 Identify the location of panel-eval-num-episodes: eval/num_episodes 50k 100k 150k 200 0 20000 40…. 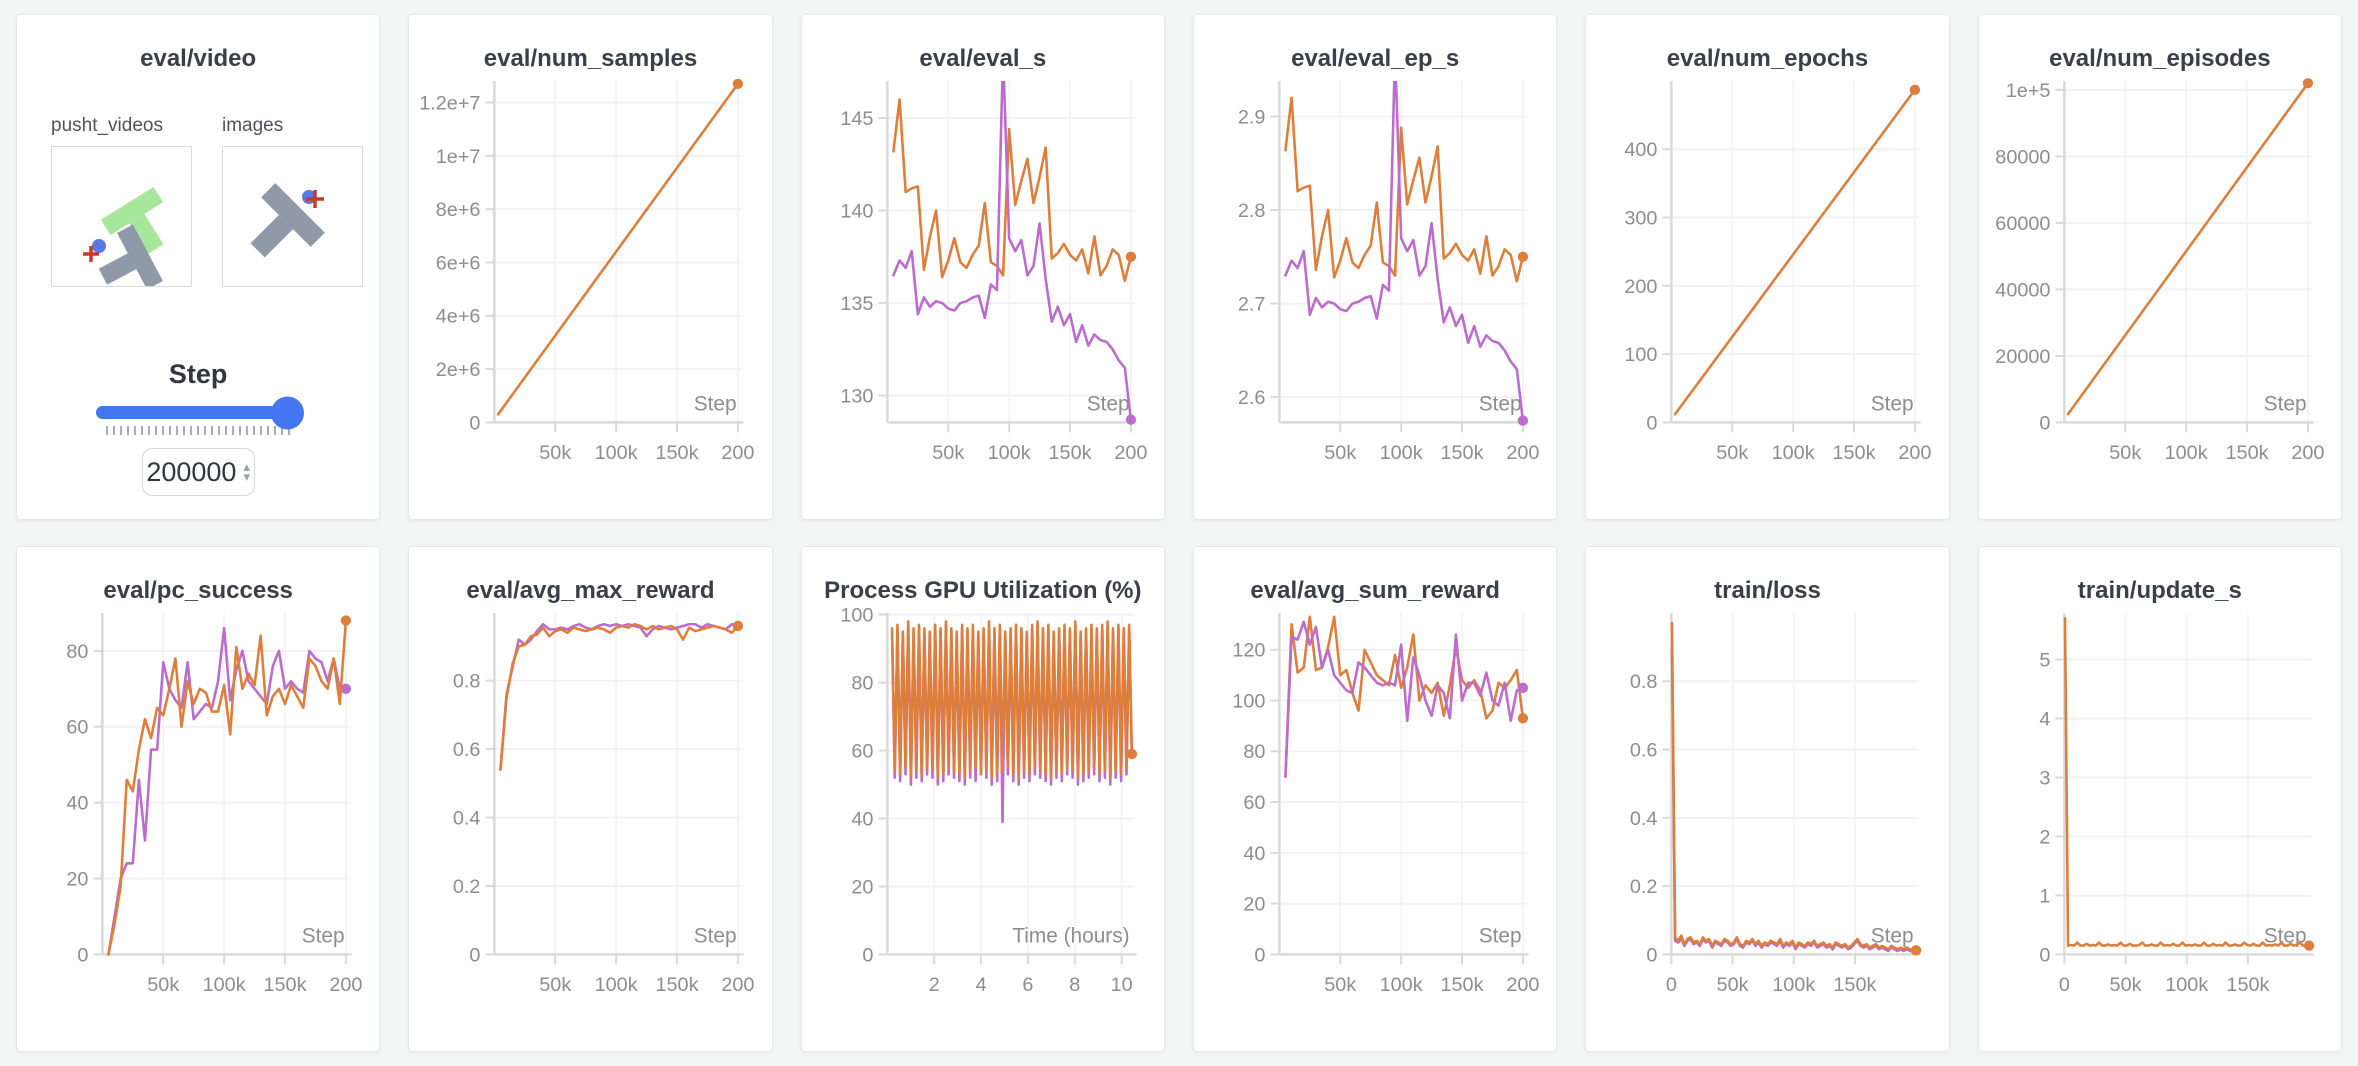
(2159, 267).